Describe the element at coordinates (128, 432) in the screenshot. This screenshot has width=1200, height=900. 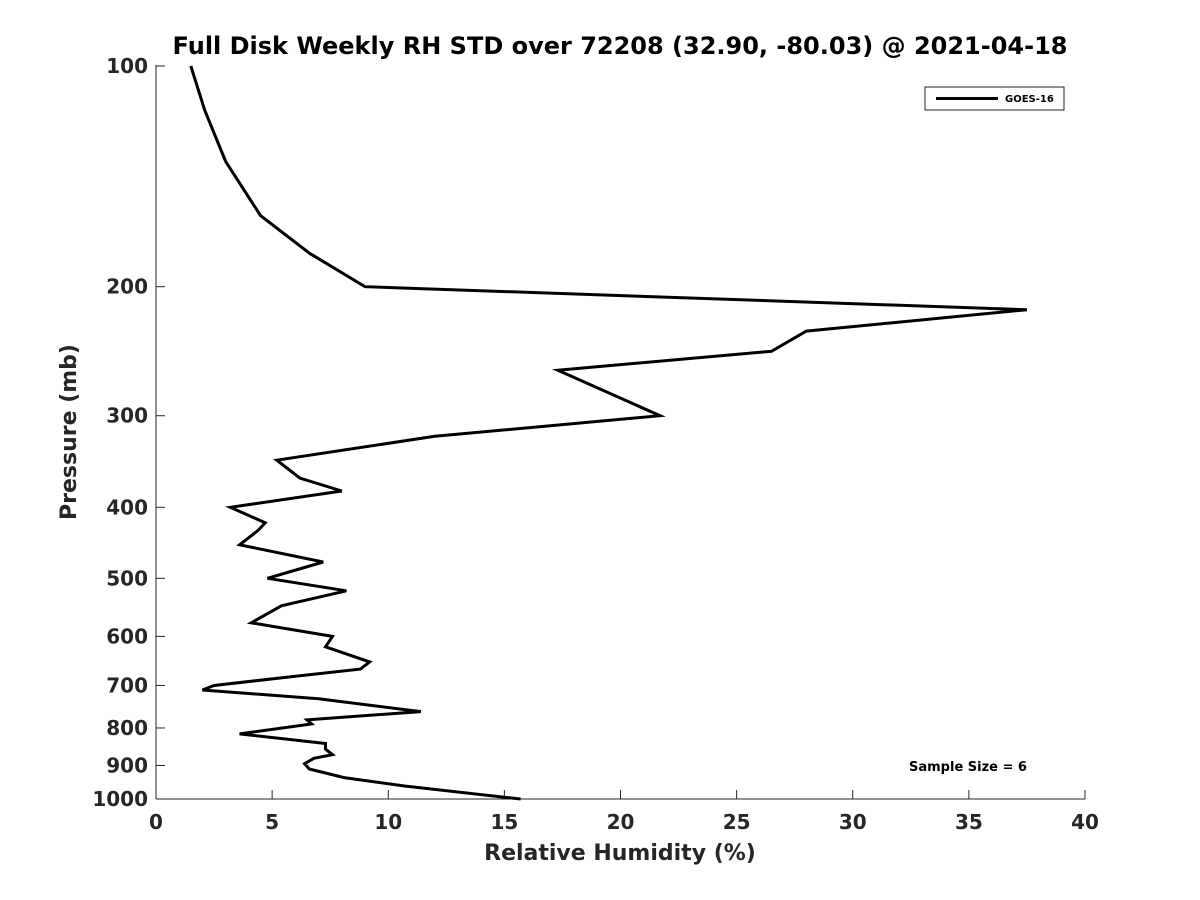
I see `y-axis-ticks: 100 200 300 400 500 600 700 800 900 1000` at that location.